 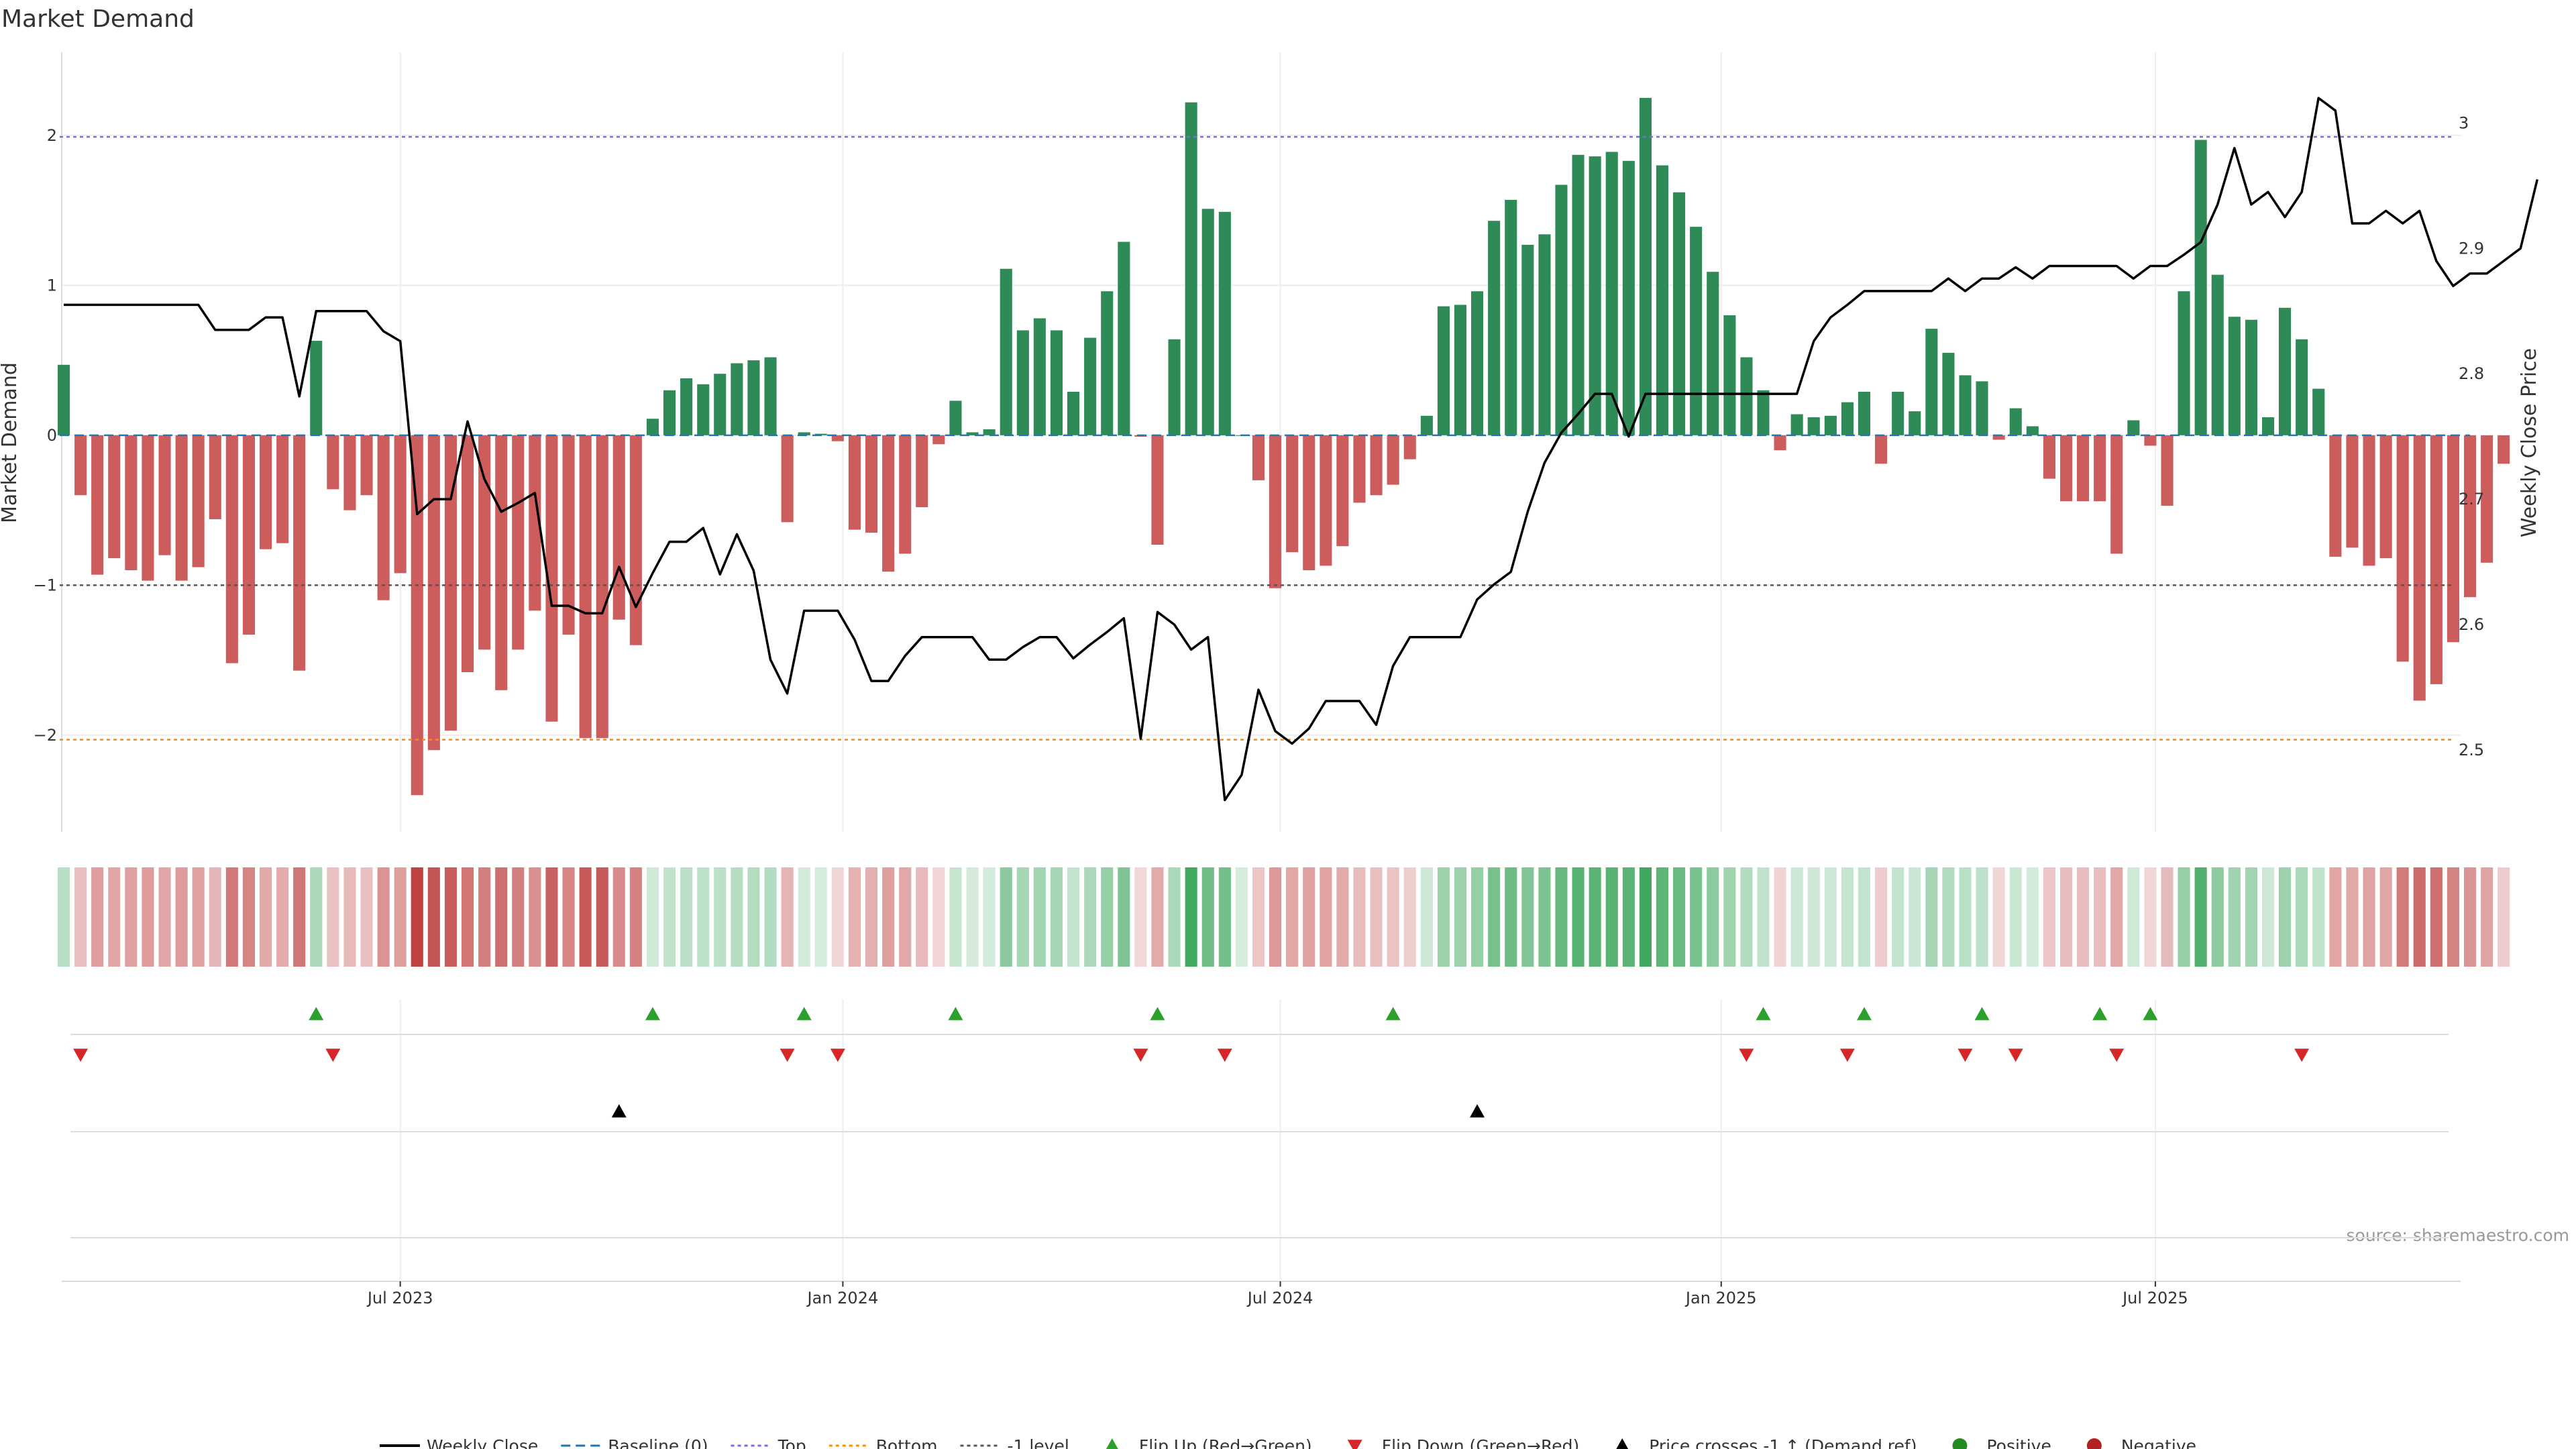 What do you see at coordinates (1622, 1443) in the screenshot?
I see `legend-symbol-triangle-up` at bounding box center [1622, 1443].